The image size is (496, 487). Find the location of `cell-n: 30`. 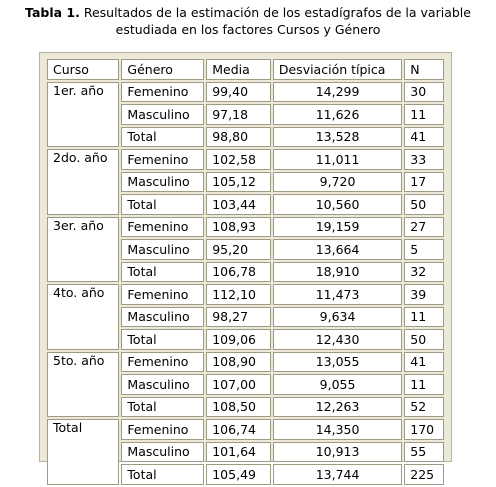

cell-n: 30 is located at coordinates (424, 91).